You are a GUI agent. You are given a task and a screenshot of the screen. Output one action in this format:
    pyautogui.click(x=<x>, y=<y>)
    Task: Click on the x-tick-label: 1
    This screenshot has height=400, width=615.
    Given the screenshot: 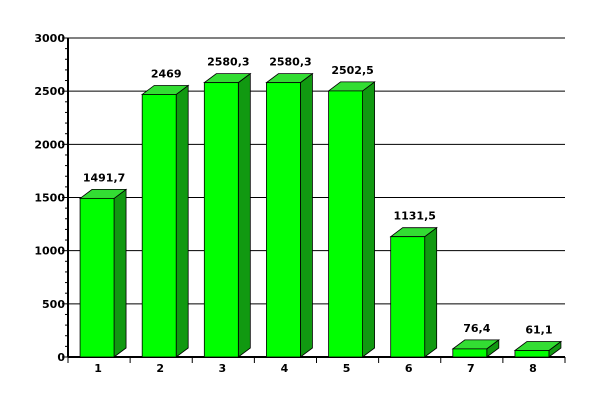 What is the action you would take?
    pyautogui.click(x=98, y=368)
    